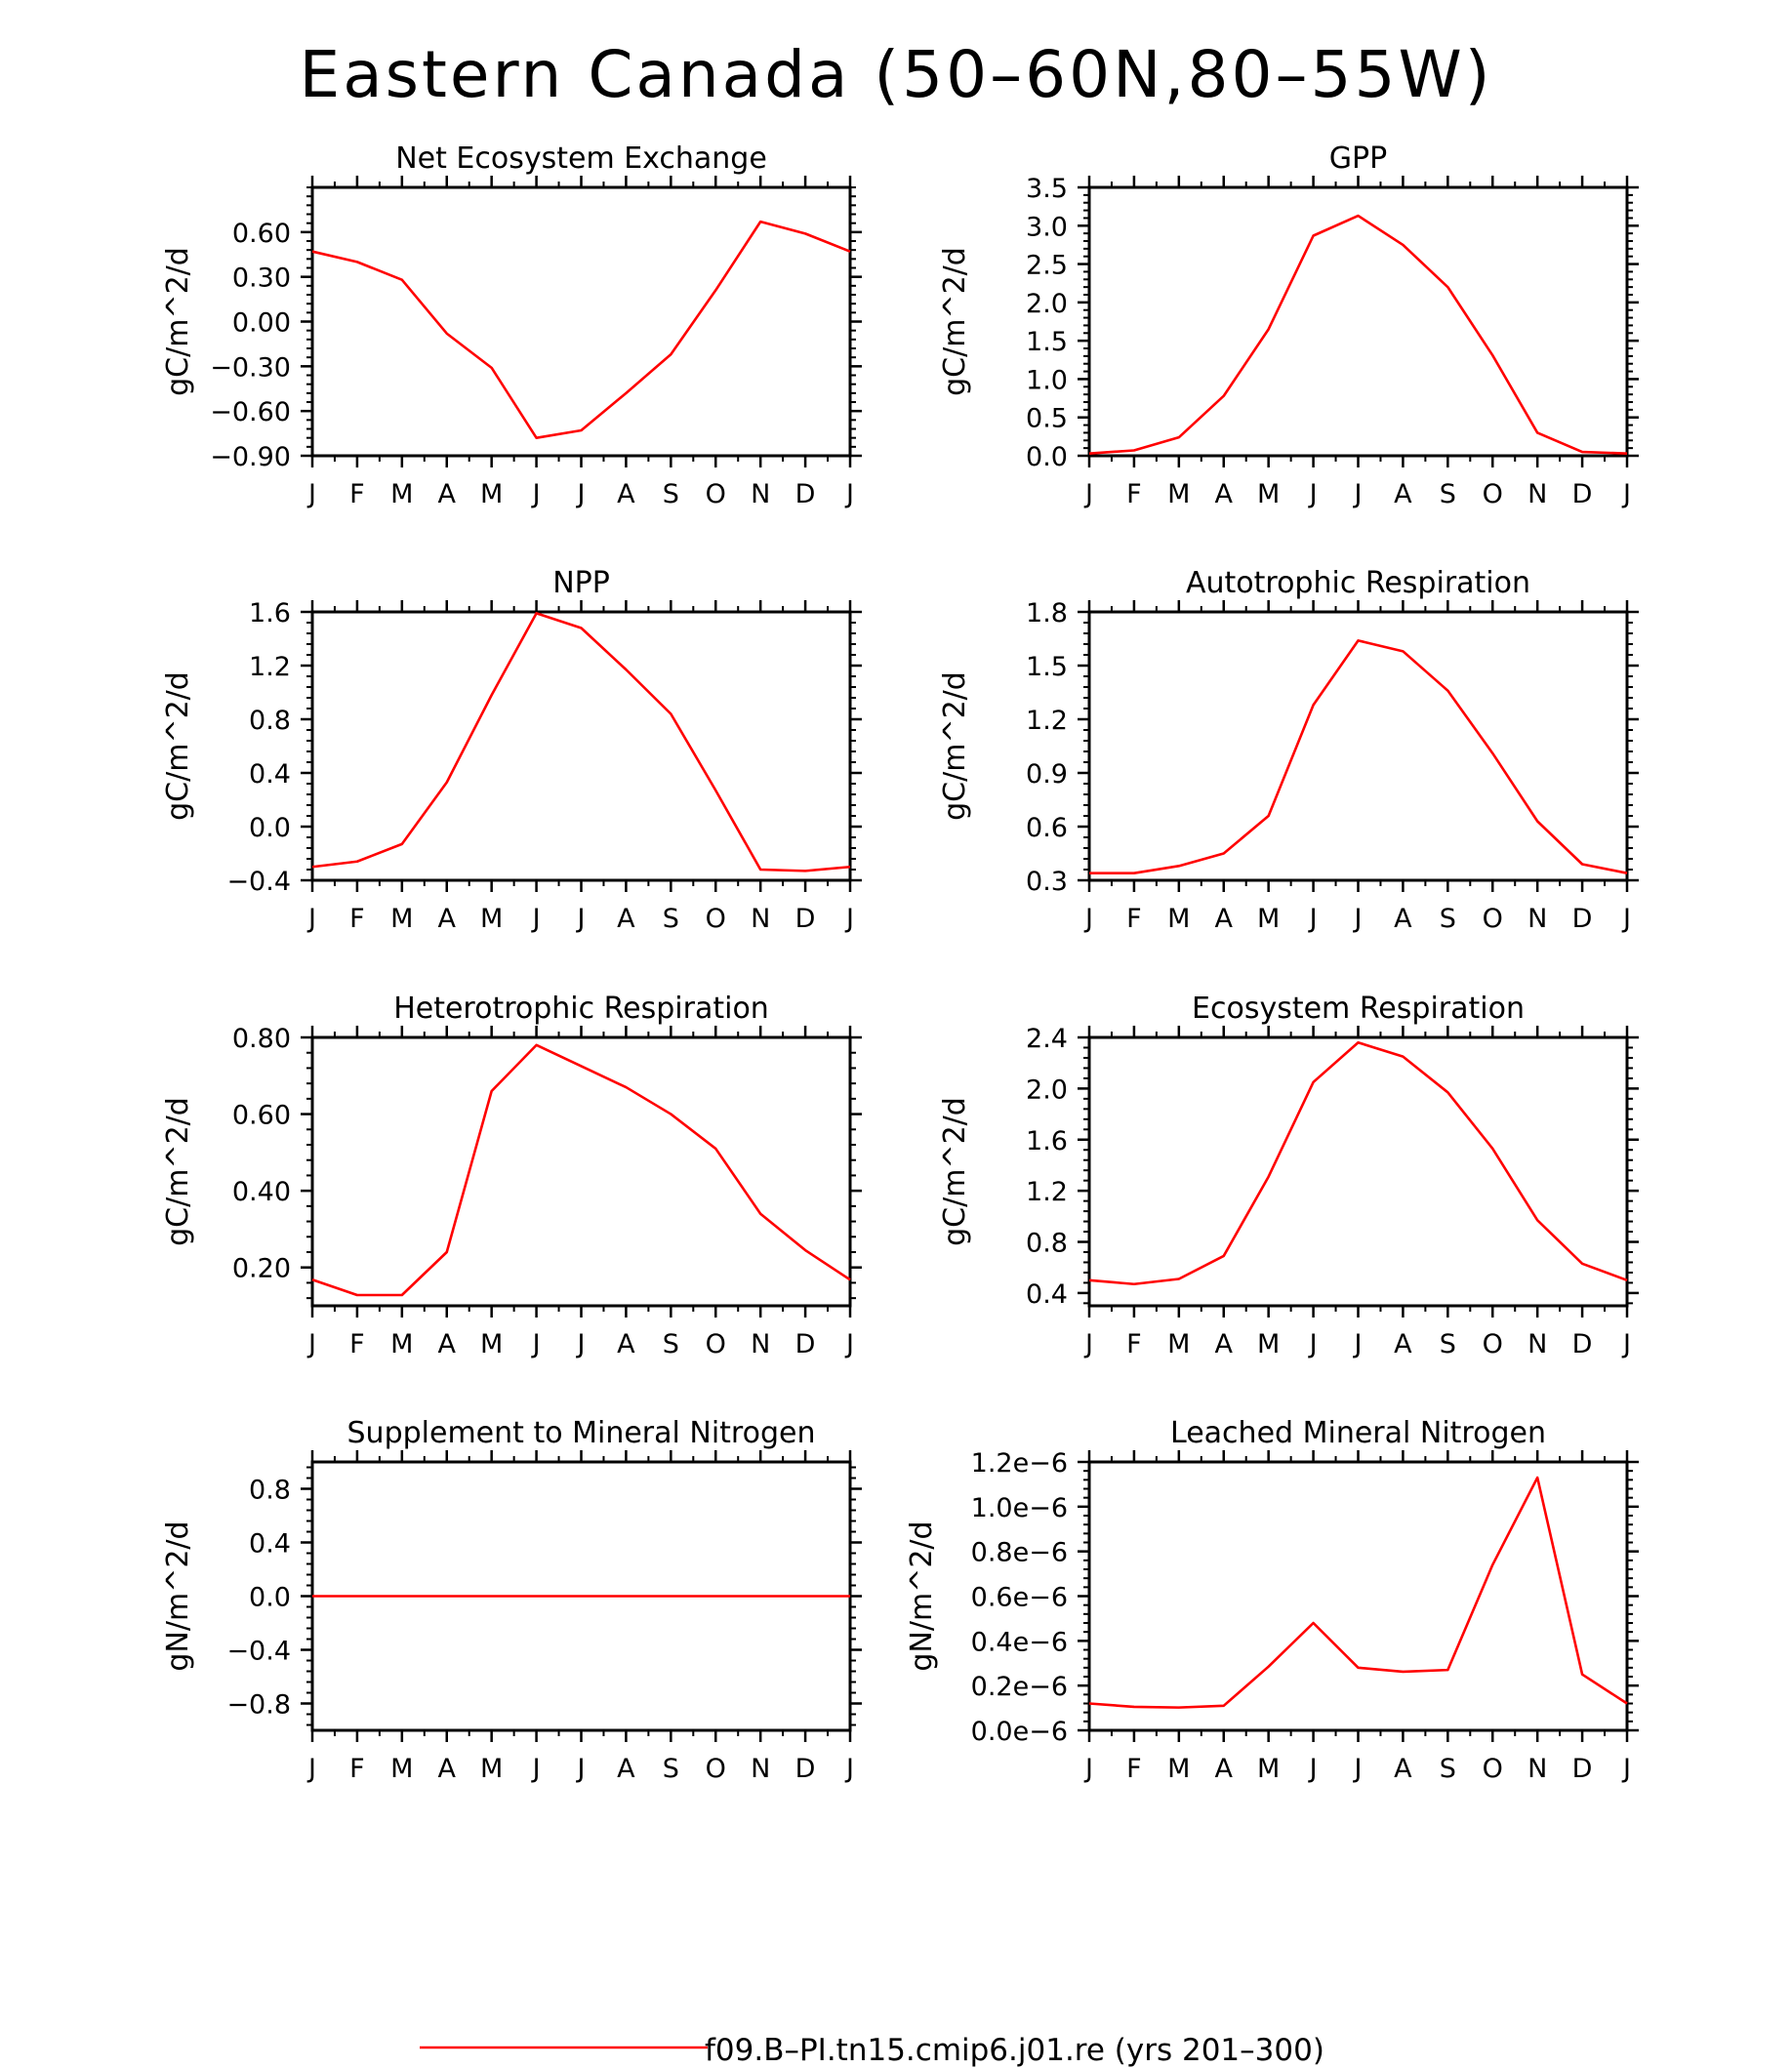 The height and width of the screenshot is (2068, 1792). Describe the element at coordinates (261, 1269) in the screenshot. I see `y-tick-label: 0.20` at that location.